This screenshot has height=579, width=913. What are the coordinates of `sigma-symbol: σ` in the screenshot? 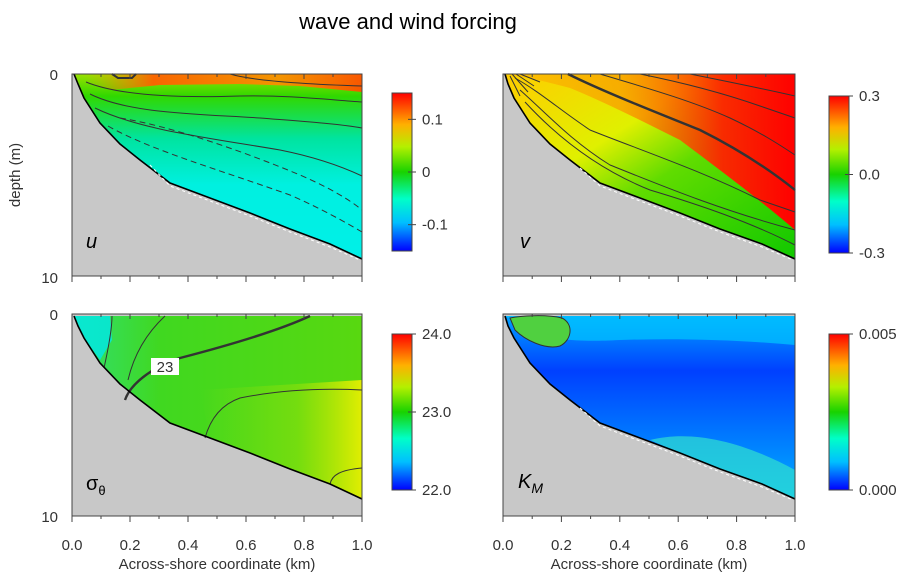 It's located at (92, 484).